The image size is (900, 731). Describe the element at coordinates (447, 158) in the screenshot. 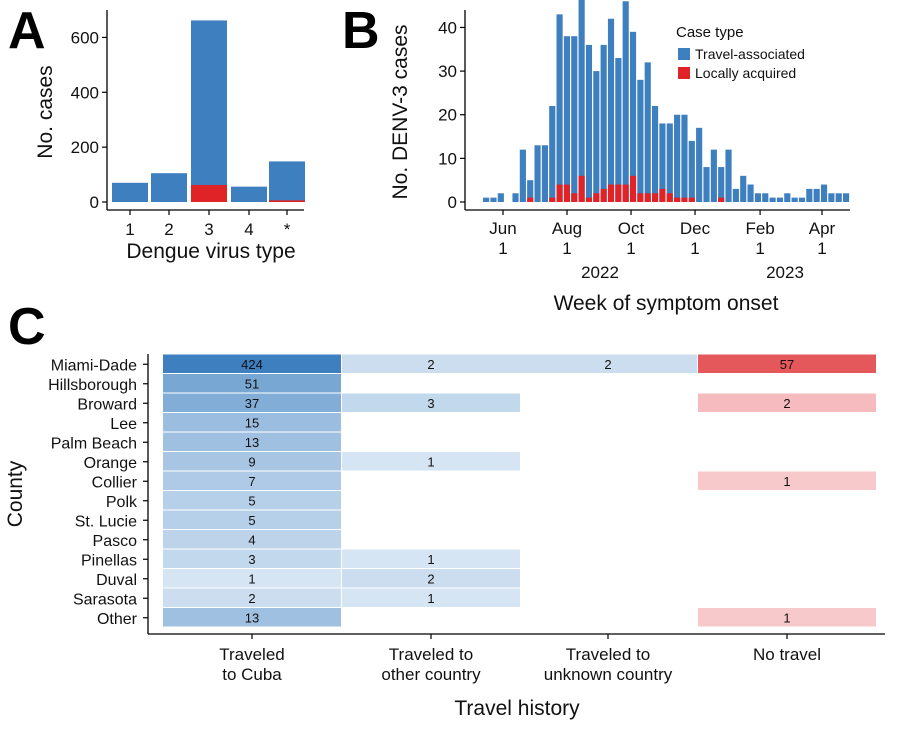

I see `panel-b-y-tick-label: 10` at that location.